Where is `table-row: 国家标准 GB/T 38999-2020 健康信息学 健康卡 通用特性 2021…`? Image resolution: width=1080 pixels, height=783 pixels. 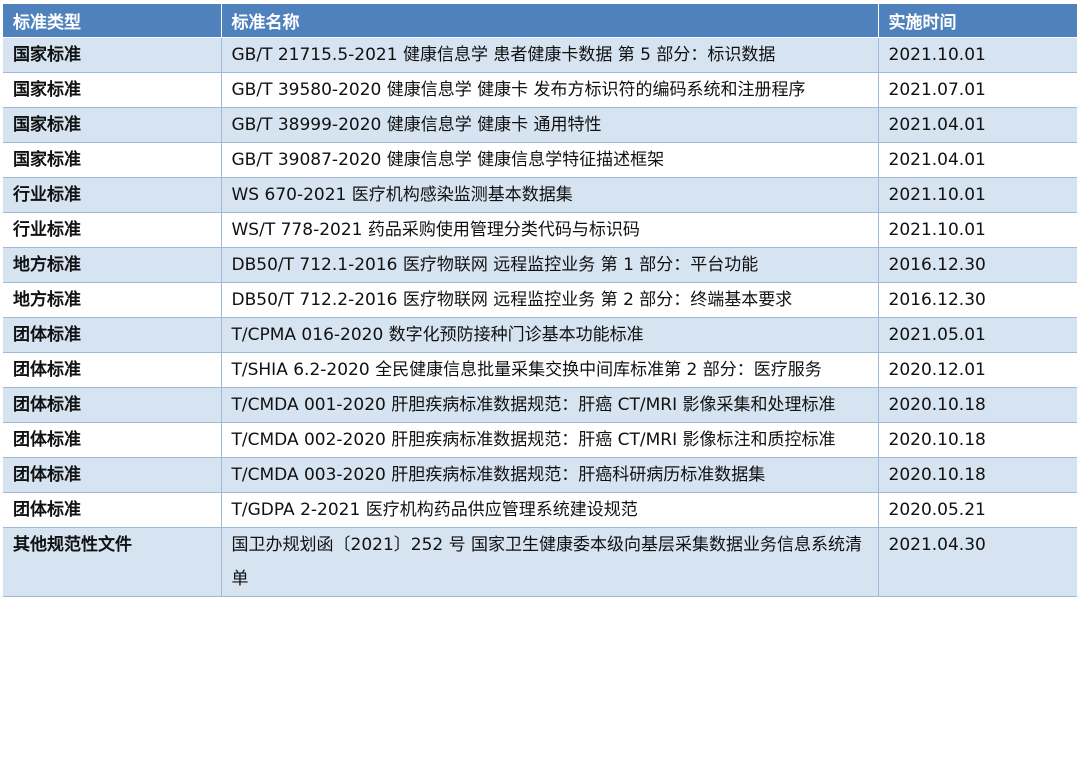 table-row: 国家标准 GB/T 38999-2020 健康信息学 健康卡 通用特性 2021… is located at coordinates (540, 125).